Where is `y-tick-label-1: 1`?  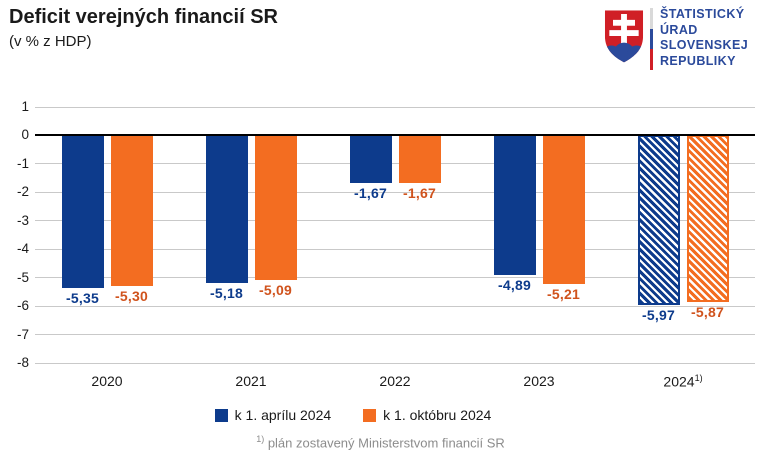 y-tick-label-1: 1 is located at coordinates (25, 106).